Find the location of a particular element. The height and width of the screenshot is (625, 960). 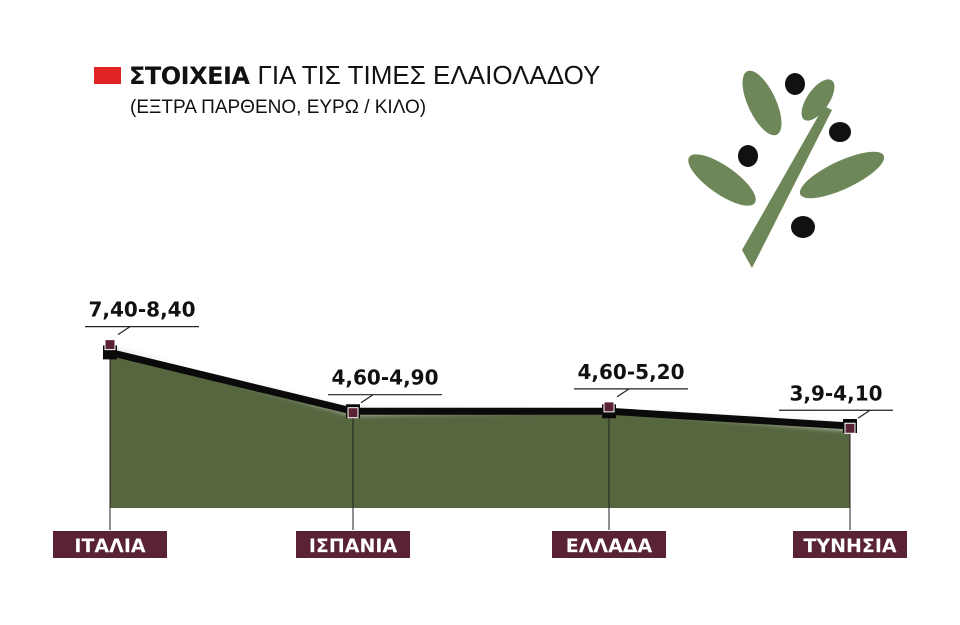

leaf-top is located at coordinates (762, 103).